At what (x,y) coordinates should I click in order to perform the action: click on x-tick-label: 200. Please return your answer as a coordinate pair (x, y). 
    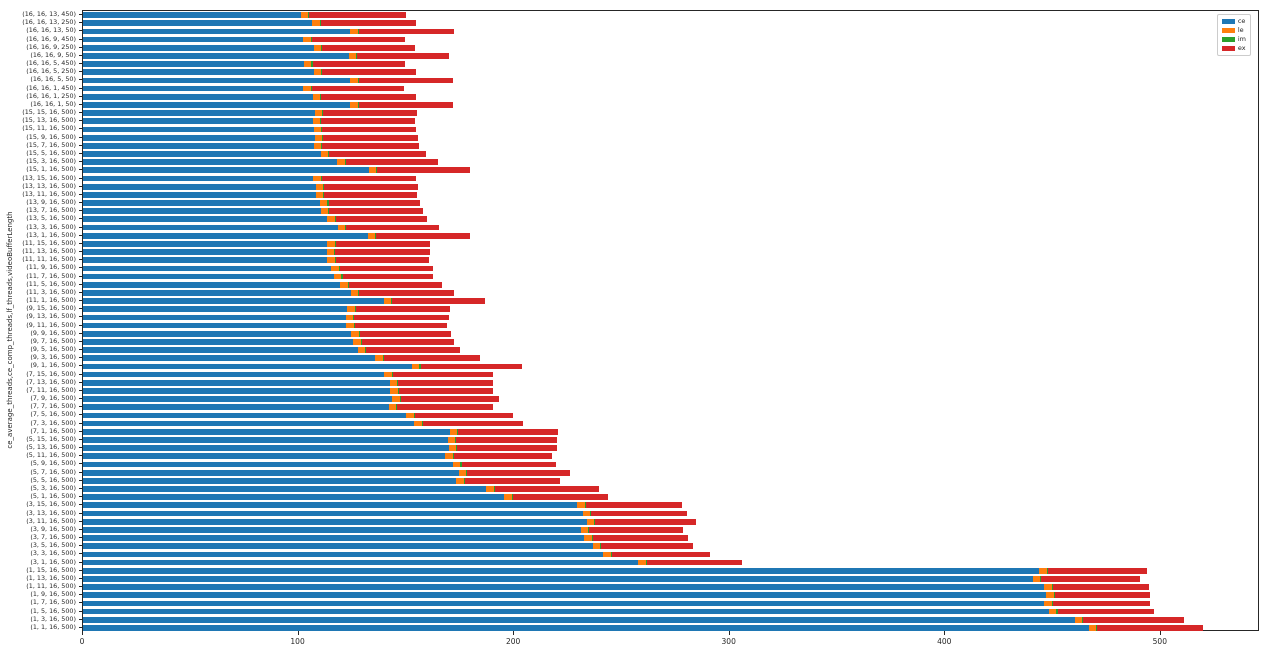
    Looking at the image, I should click on (513, 641).